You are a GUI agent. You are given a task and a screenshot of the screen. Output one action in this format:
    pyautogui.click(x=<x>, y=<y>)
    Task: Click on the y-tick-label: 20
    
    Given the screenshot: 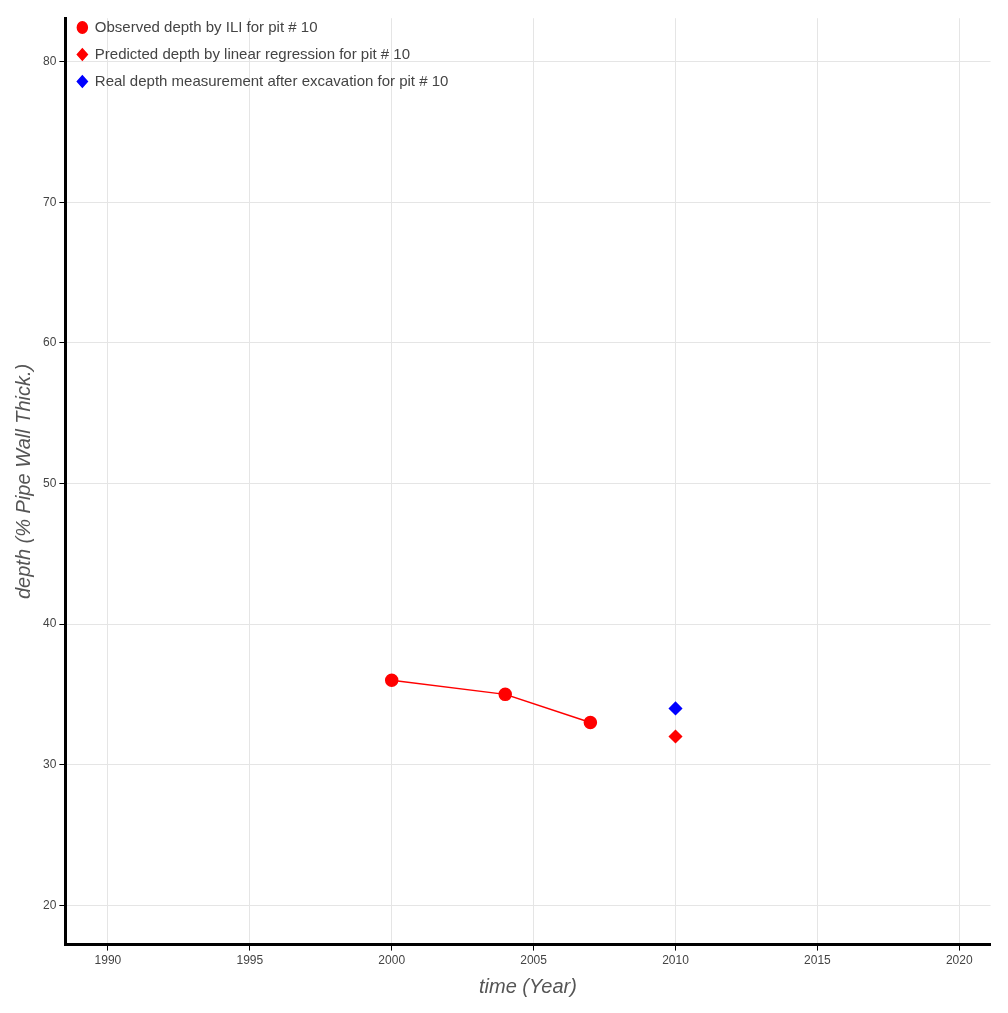 What is the action you would take?
    pyautogui.click(x=49, y=904)
    